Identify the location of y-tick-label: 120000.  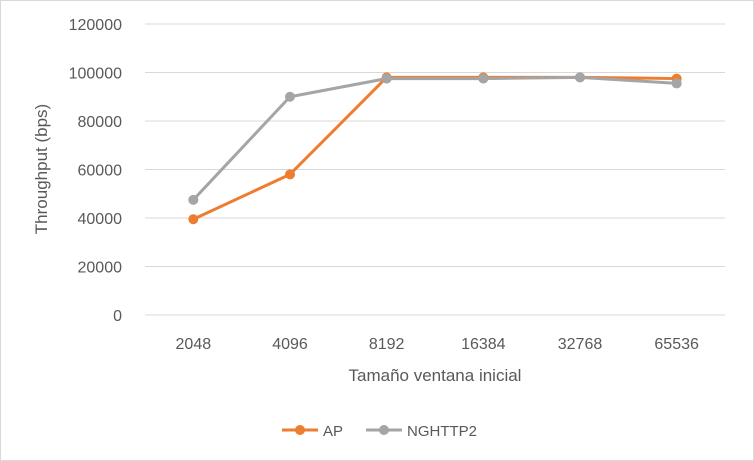
(95, 25).